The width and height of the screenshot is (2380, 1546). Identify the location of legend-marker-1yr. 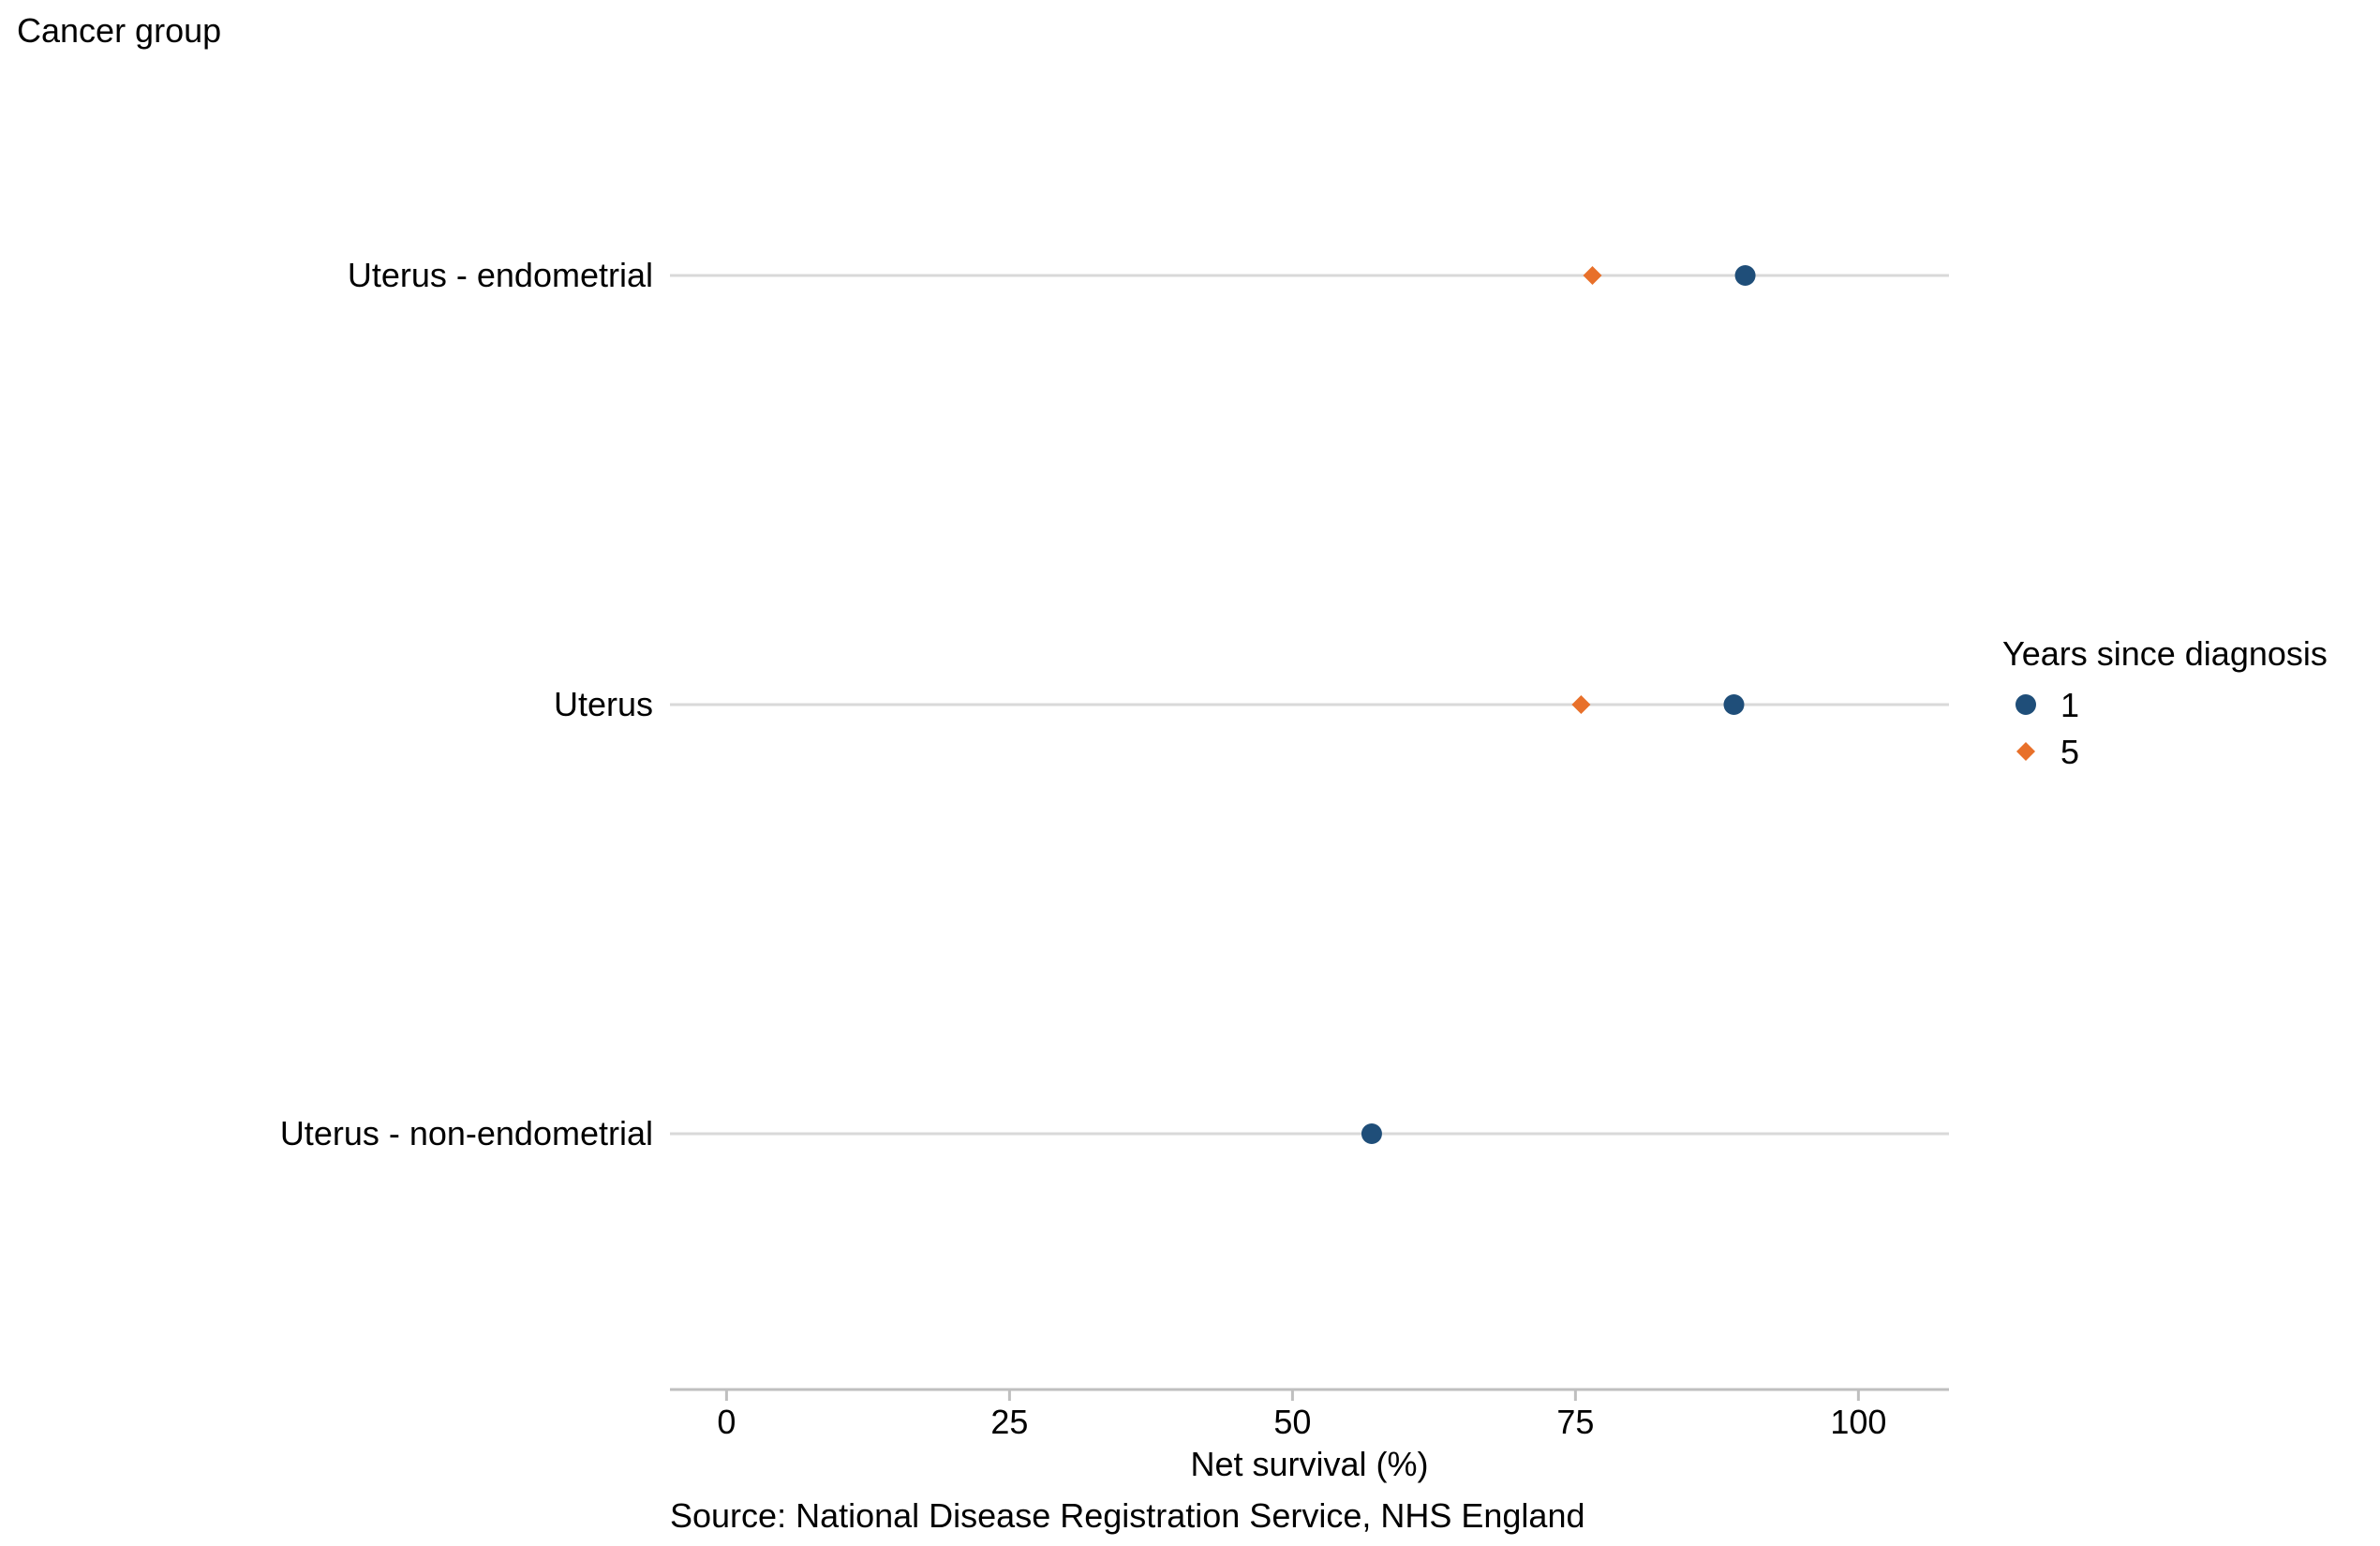
(2026, 704).